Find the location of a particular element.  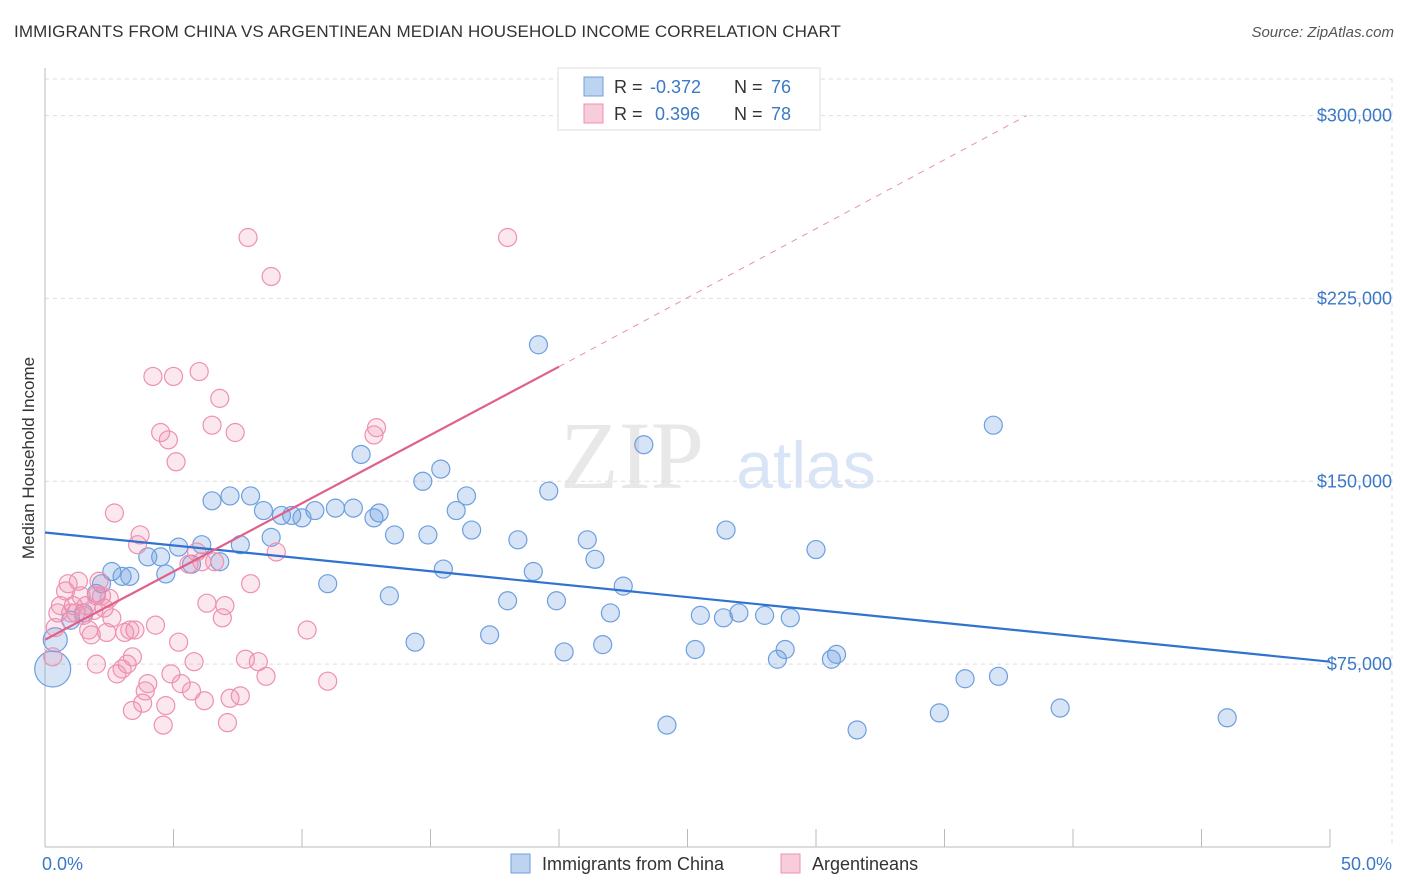

y-tick-labels: $75,000 $150,000 $225,000 $300,000 is located at coordinates (1354, 390).